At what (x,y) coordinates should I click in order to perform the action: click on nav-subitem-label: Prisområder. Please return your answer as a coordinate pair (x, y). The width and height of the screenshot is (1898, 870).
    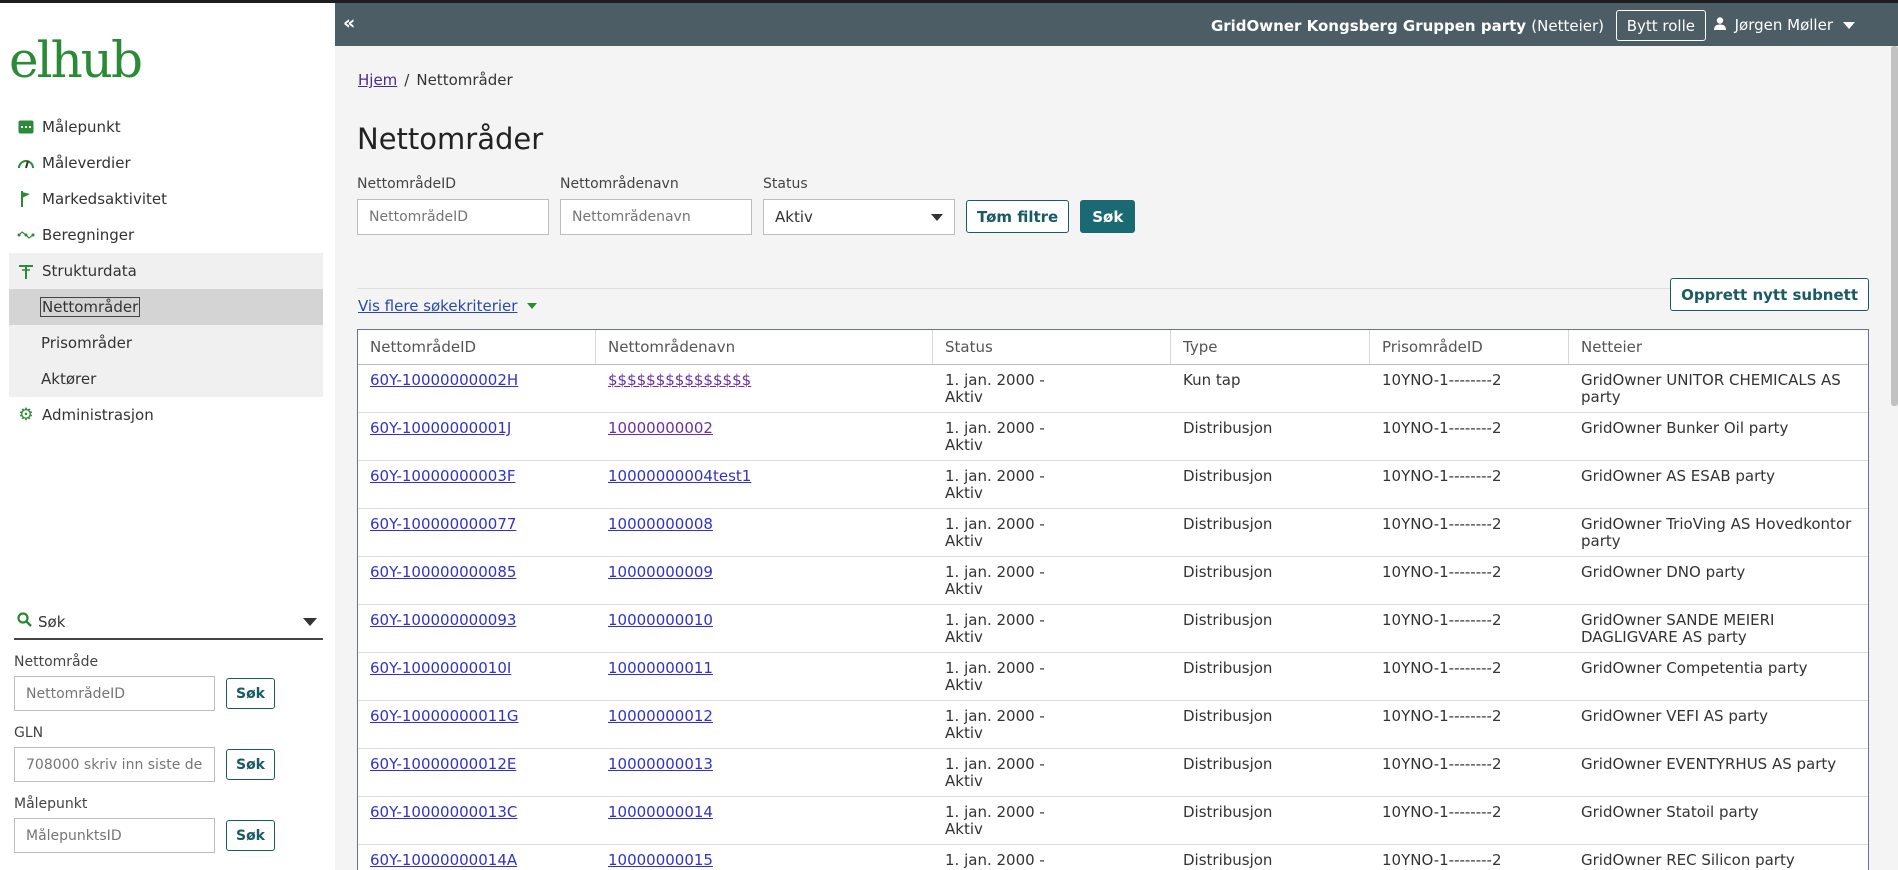
    Looking at the image, I should click on (86, 343).